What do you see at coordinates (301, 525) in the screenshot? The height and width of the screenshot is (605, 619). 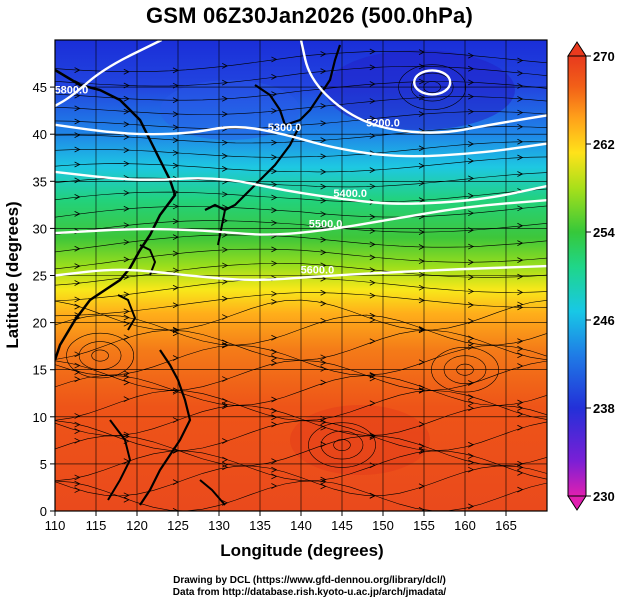 I see `x-tick-label: 140` at bounding box center [301, 525].